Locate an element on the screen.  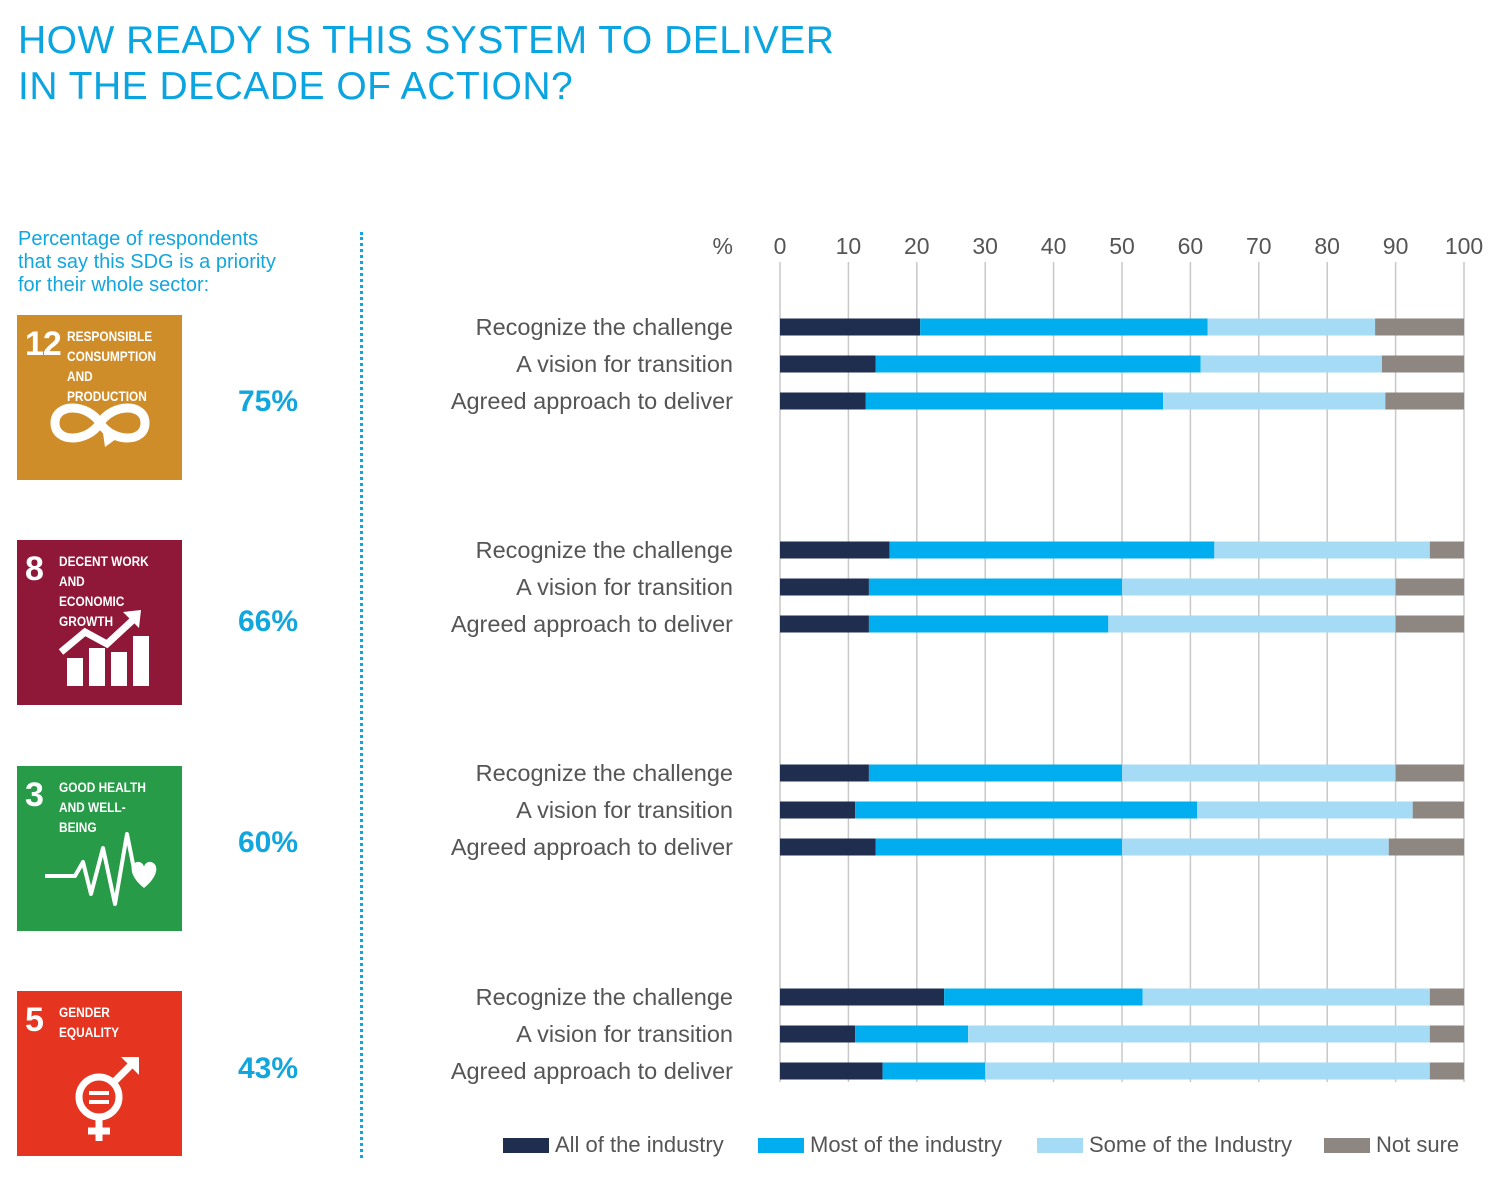
legend-item-all: All of the industry is located at coordinates (613, 1145).